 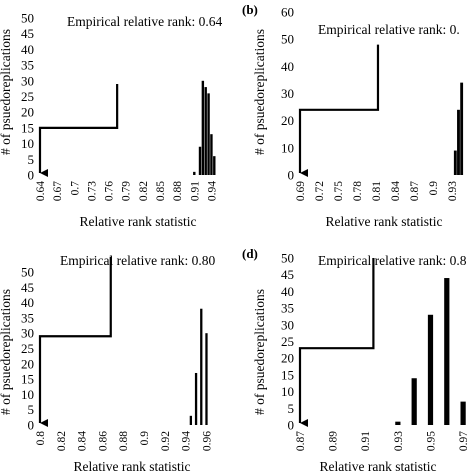 I want to click on y-tick-label: 60, so click(x=287, y=12).